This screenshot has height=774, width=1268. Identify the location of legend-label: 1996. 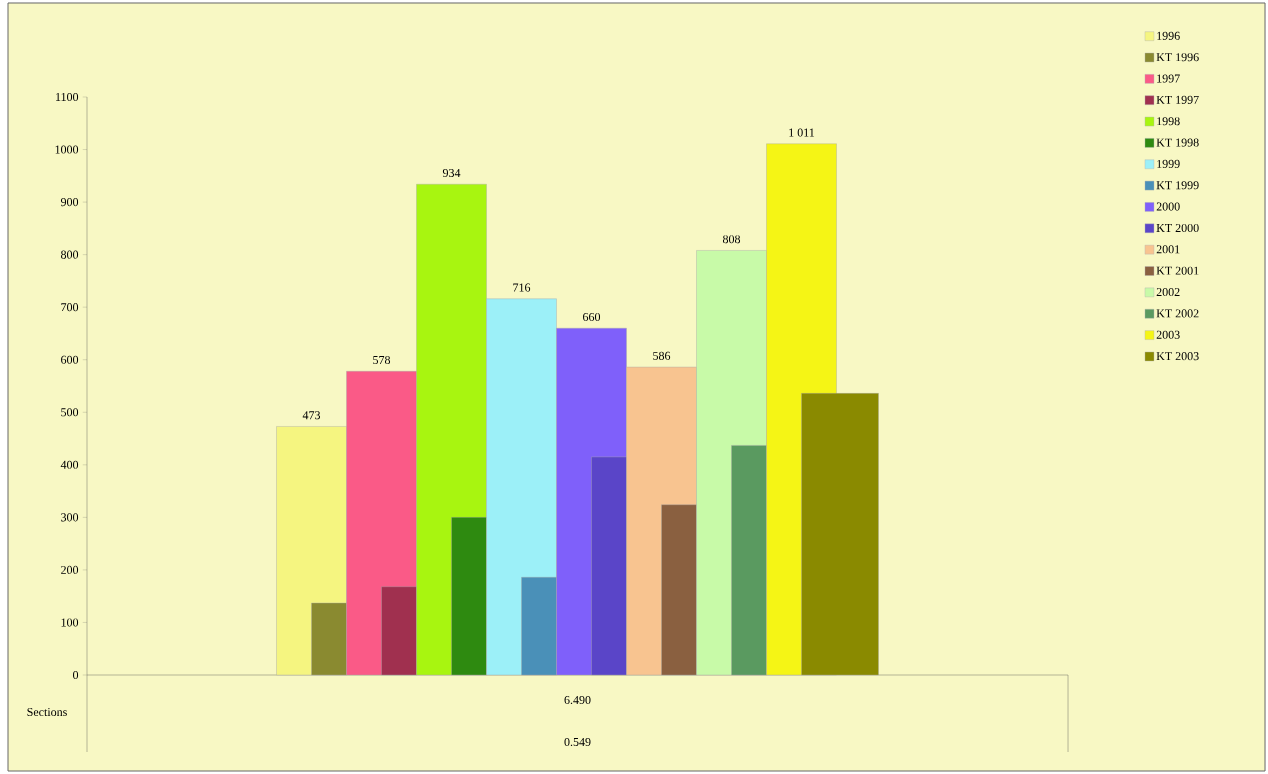
(1168, 35).